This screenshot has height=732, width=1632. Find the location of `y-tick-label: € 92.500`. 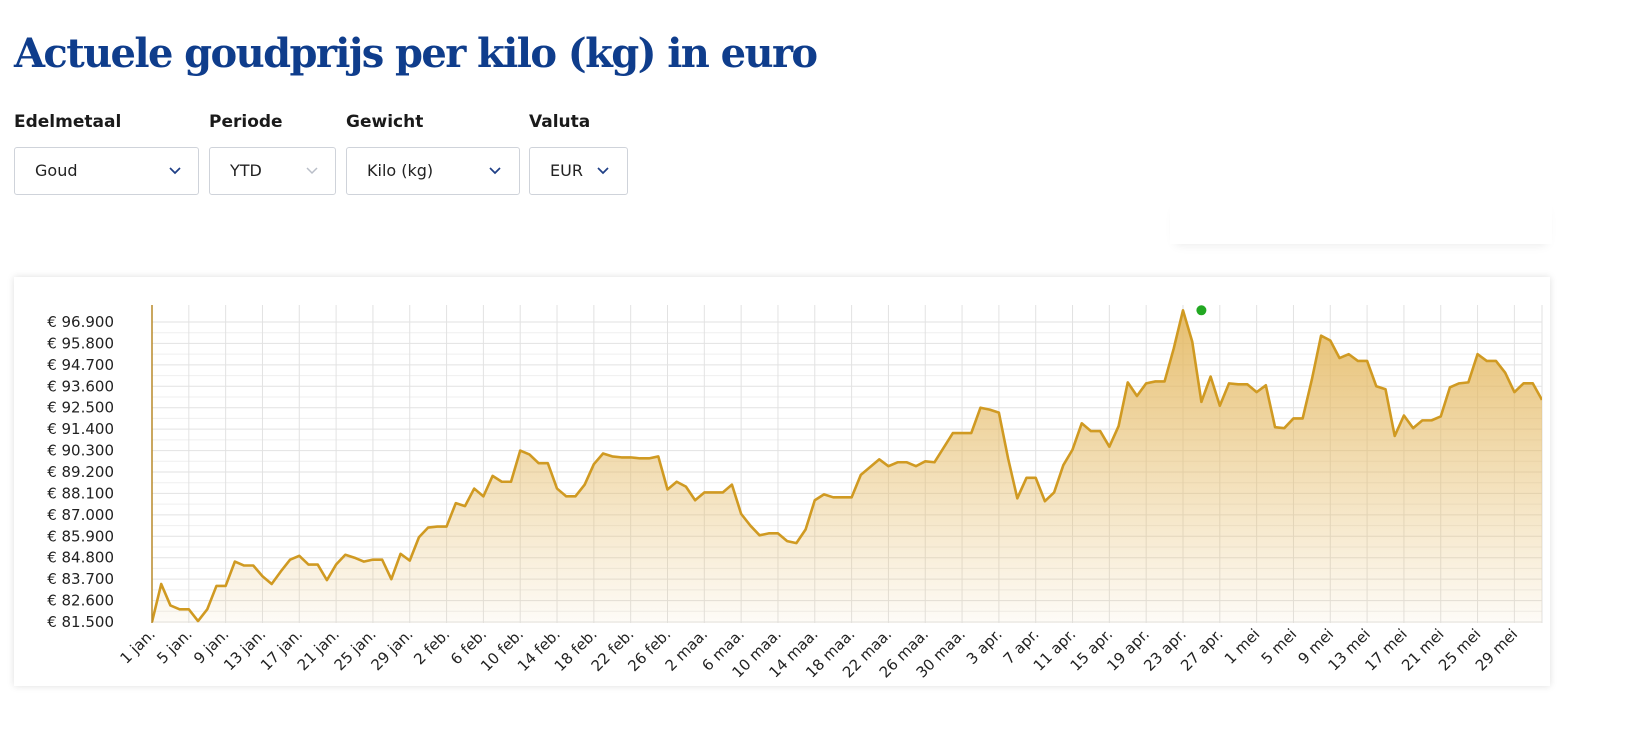

y-tick-label: € 92.500 is located at coordinates (80, 408).